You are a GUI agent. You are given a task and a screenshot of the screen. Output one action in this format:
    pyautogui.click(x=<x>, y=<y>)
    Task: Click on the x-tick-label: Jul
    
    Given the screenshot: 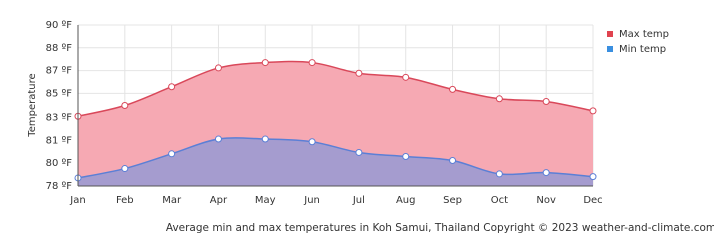 What is the action you would take?
    pyautogui.click(x=358, y=200)
    